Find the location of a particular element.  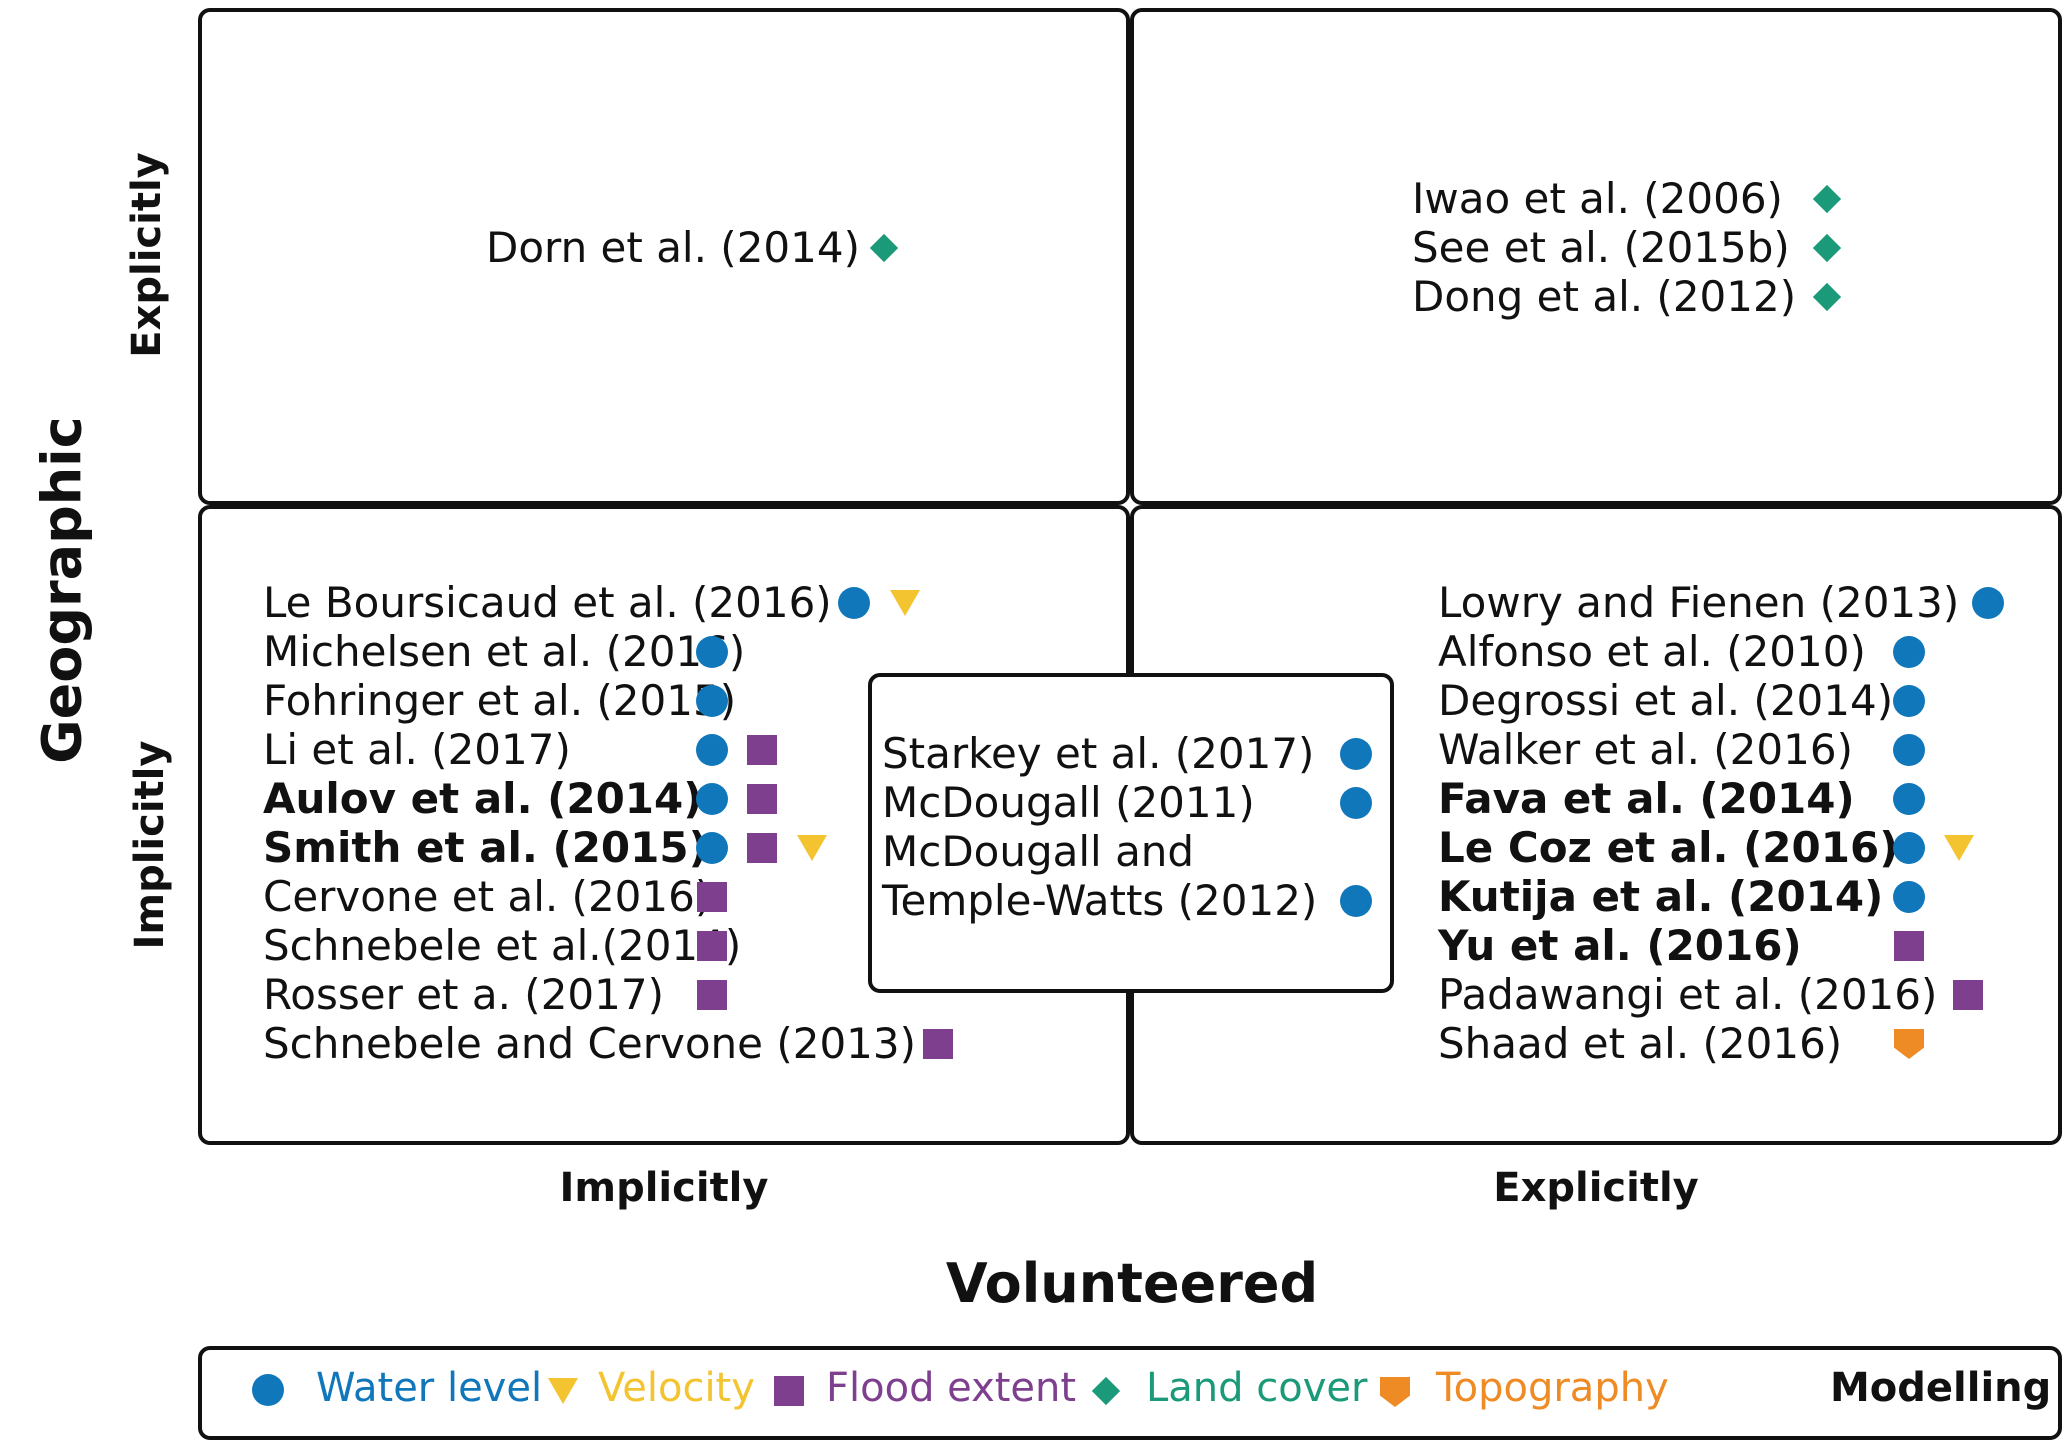

reference-degrossi-et-al-2014: Degrossi et al. (2014) is located at coordinates (1666, 700).